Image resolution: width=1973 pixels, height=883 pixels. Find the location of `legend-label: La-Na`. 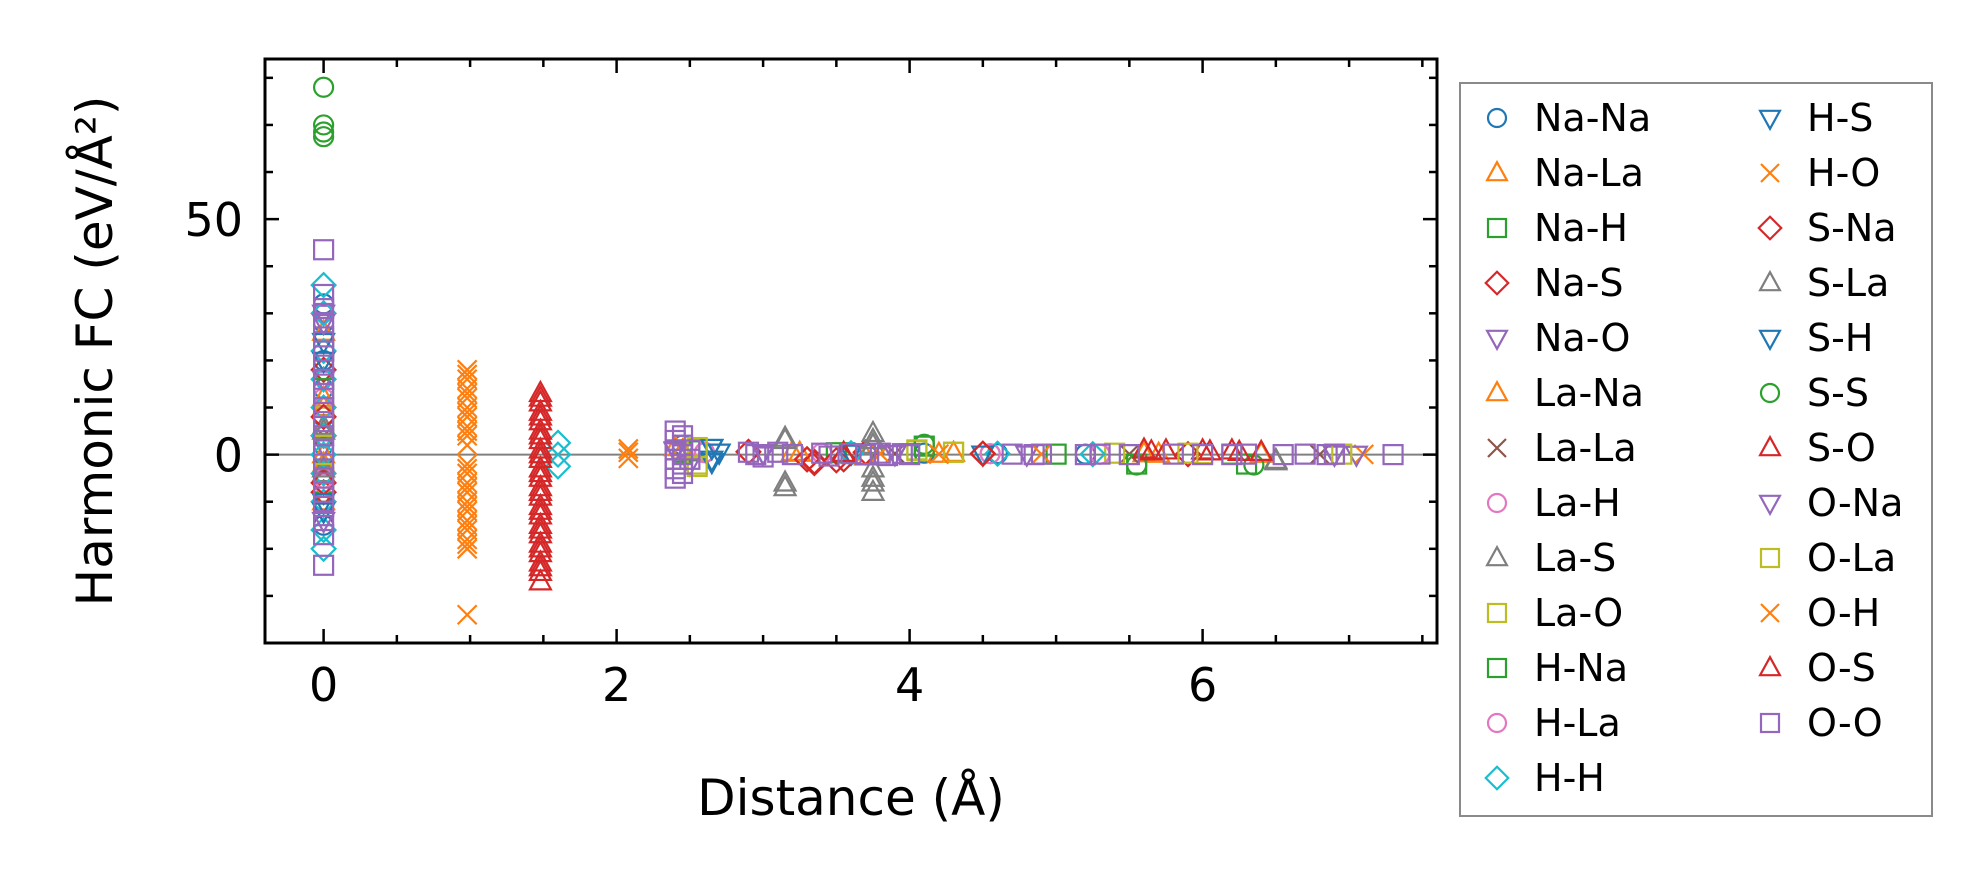

legend-label: La-Na is located at coordinates (1589, 393).